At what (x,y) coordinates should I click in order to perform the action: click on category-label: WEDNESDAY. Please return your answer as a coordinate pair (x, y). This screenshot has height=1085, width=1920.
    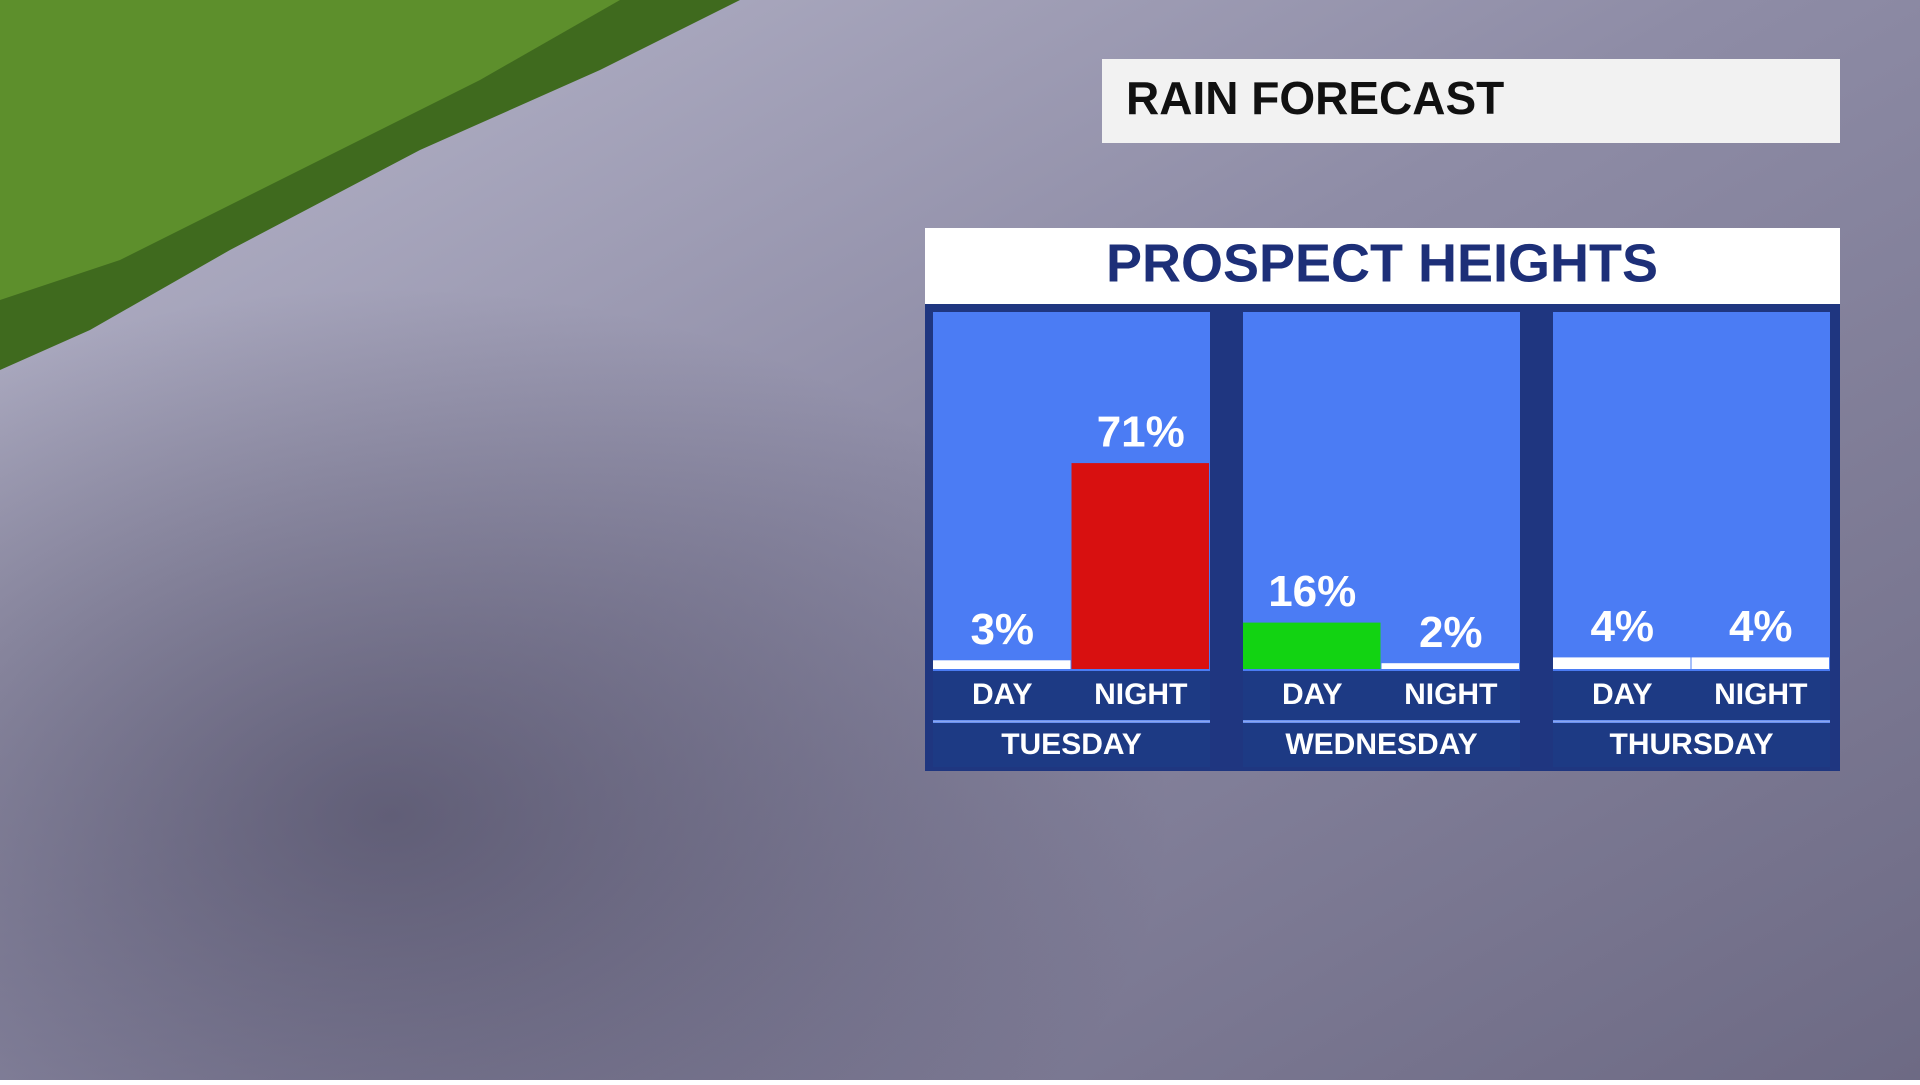
    Looking at the image, I should click on (1381, 744).